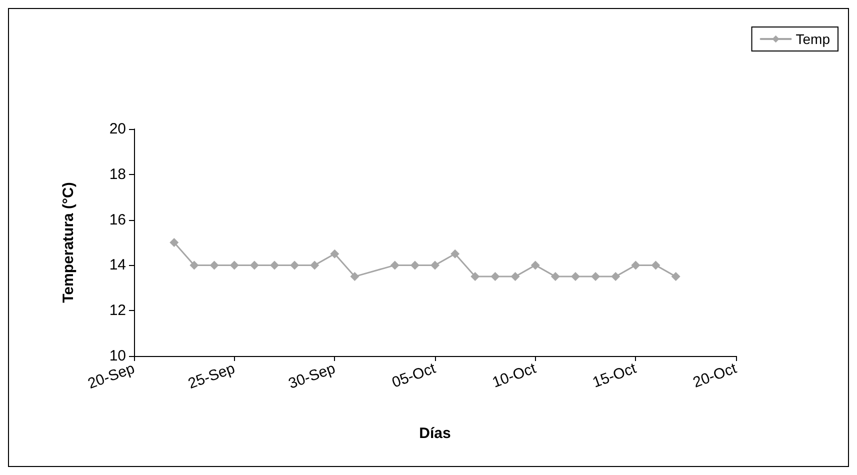 The image size is (857, 475). What do you see at coordinates (813, 39) in the screenshot?
I see `legend-label: Temp` at bounding box center [813, 39].